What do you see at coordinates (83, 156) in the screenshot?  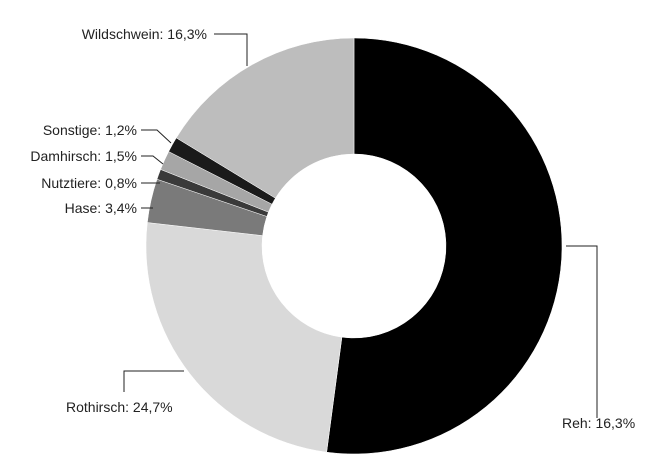 I see `slice-label-5: Damhirsch: 1,5%` at bounding box center [83, 156].